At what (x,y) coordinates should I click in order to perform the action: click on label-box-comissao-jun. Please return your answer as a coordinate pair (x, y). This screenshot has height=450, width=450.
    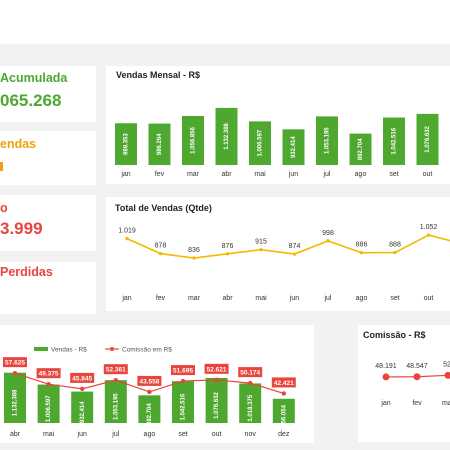
    Looking at the image, I should click on (82, 377).